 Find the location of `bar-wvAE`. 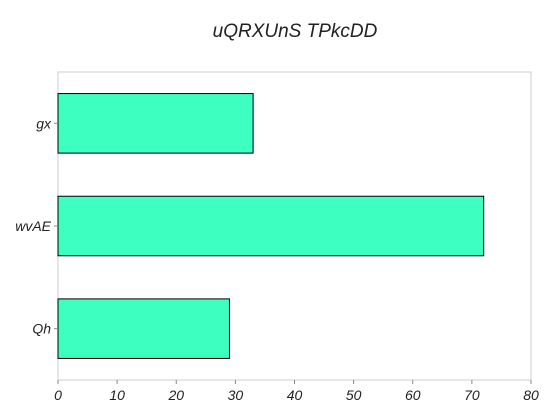

bar-wvAE is located at coordinates (271, 226).